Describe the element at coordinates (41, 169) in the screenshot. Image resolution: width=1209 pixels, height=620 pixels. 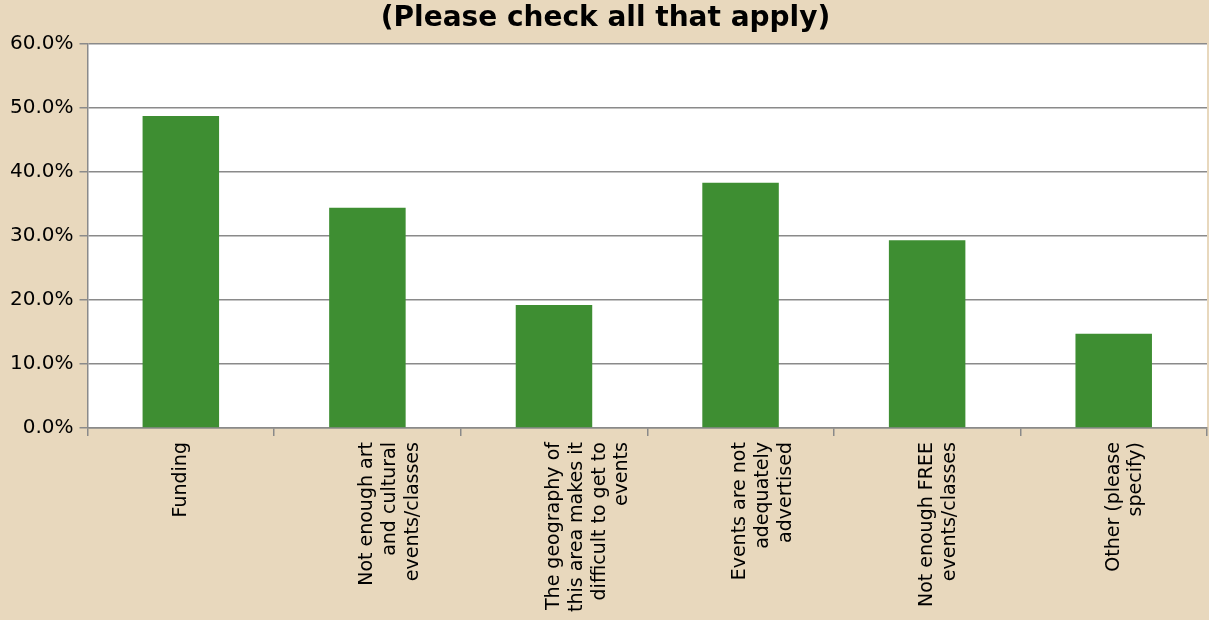
I see `y-tick-label: 40.0%` at that location.